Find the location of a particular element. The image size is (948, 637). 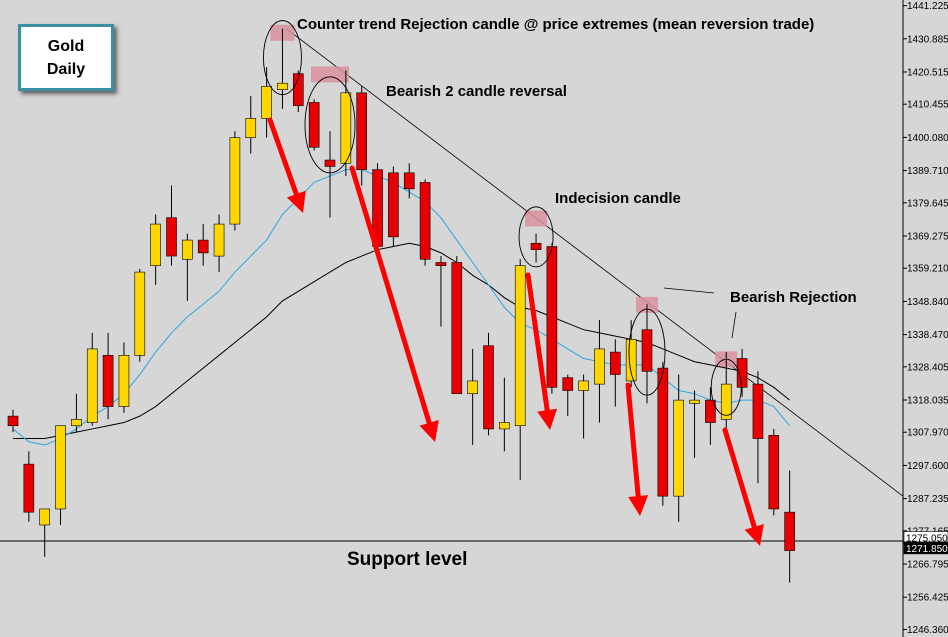

timeframe-label: Daily is located at coordinates (66, 69).